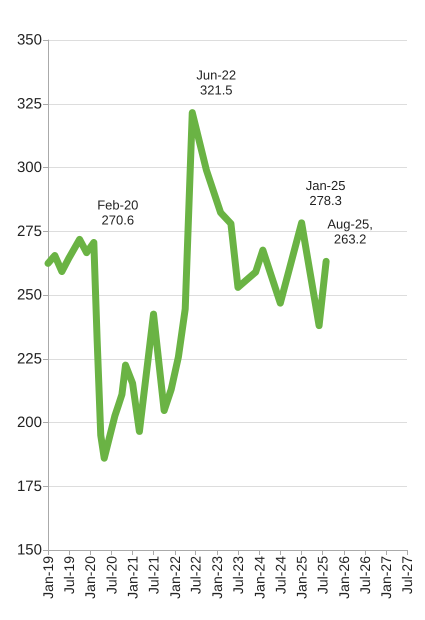  What do you see at coordinates (111, 575) in the screenshot?
I see `x-tick-label: Jul-20` at bounding box center [111, 575].